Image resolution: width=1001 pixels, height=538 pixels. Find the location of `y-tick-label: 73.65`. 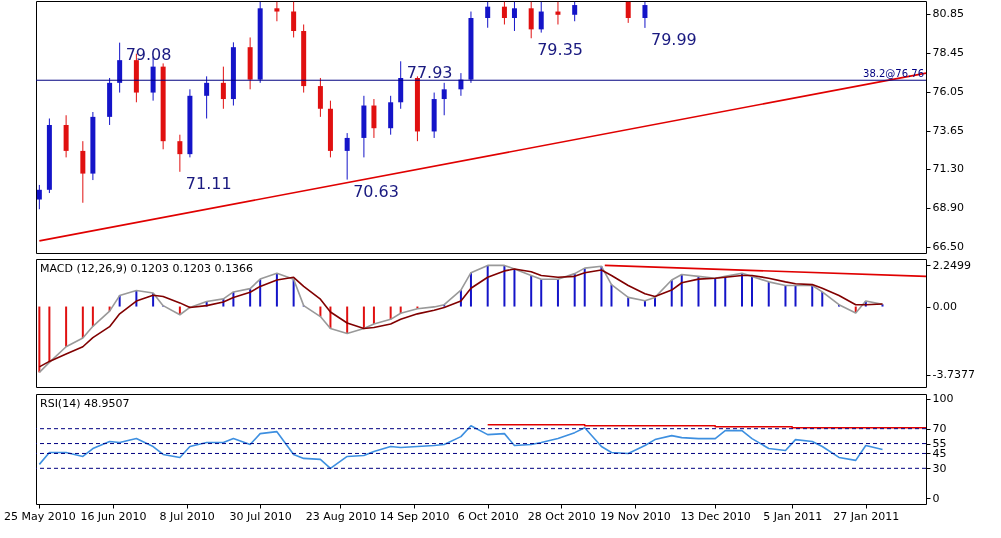

y-tick-label: 73.65 is located at coordinates (948, 131).